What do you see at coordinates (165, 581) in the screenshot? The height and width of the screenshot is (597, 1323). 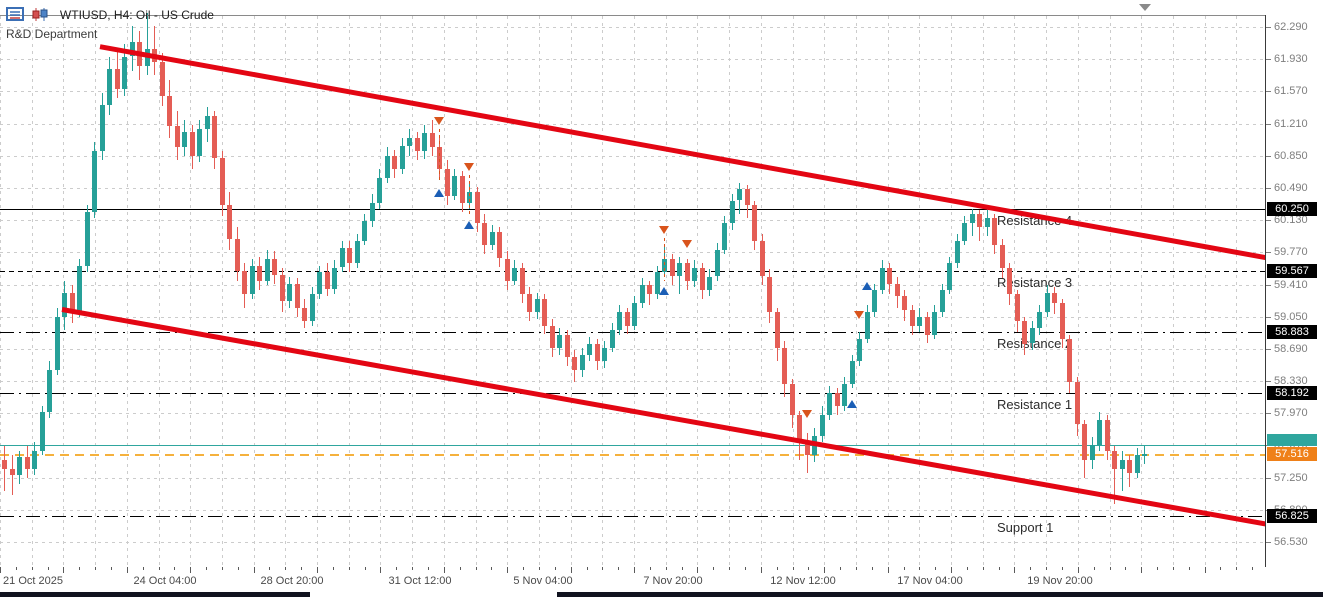 I see `time-axis-label: 24 Oct 04:00` at bounding box center [165, 581].